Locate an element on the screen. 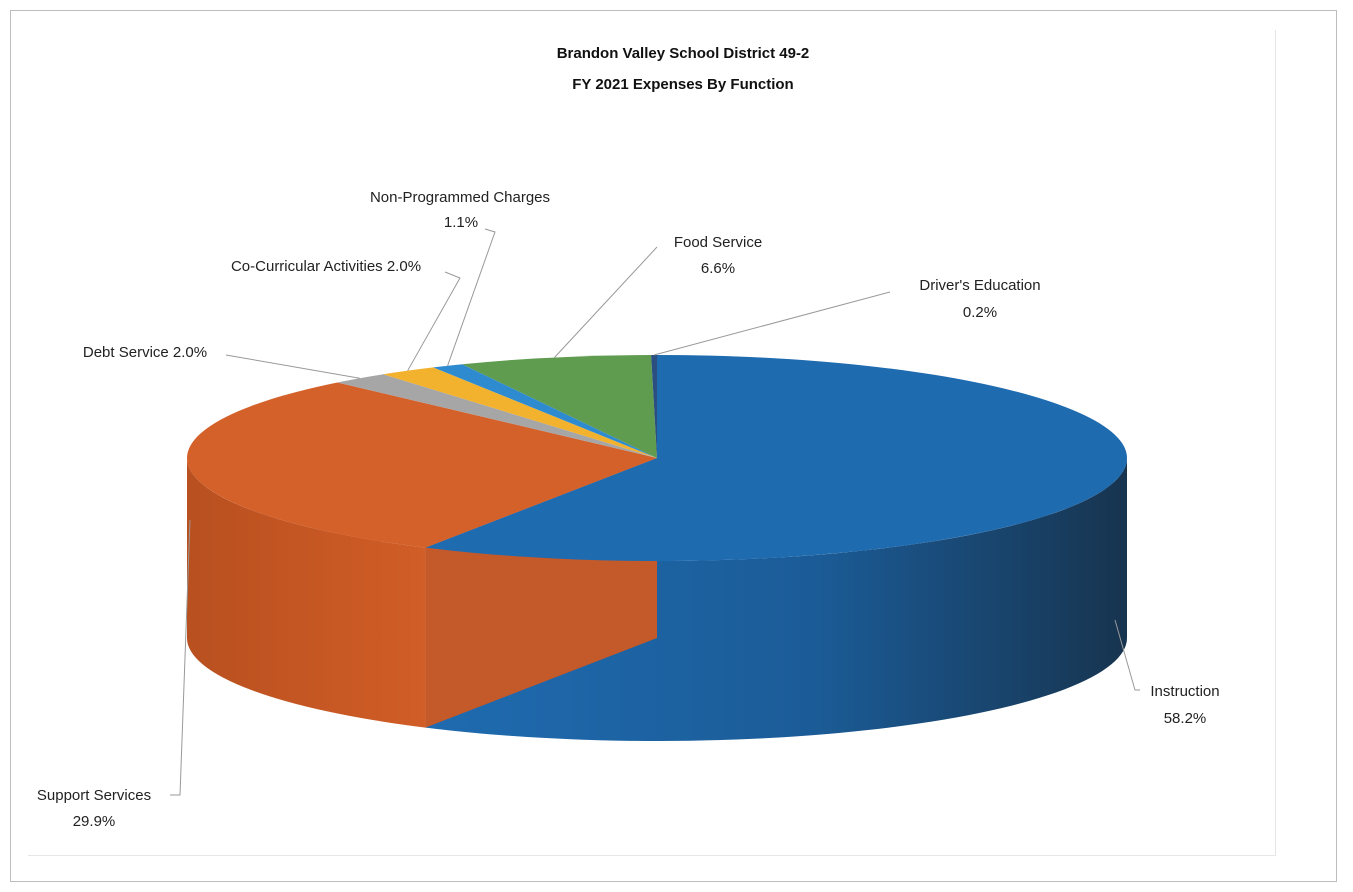 This screenshot has height=892, width=1353. label-instruction-pct: 58.2% is located at coordinates (1185, 718).